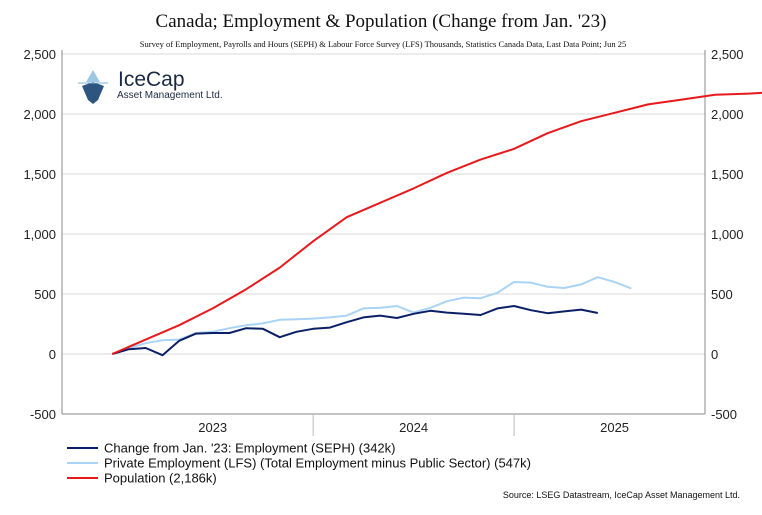  I want to click on y-tick-label-left: 1,500, so click(39, 174).